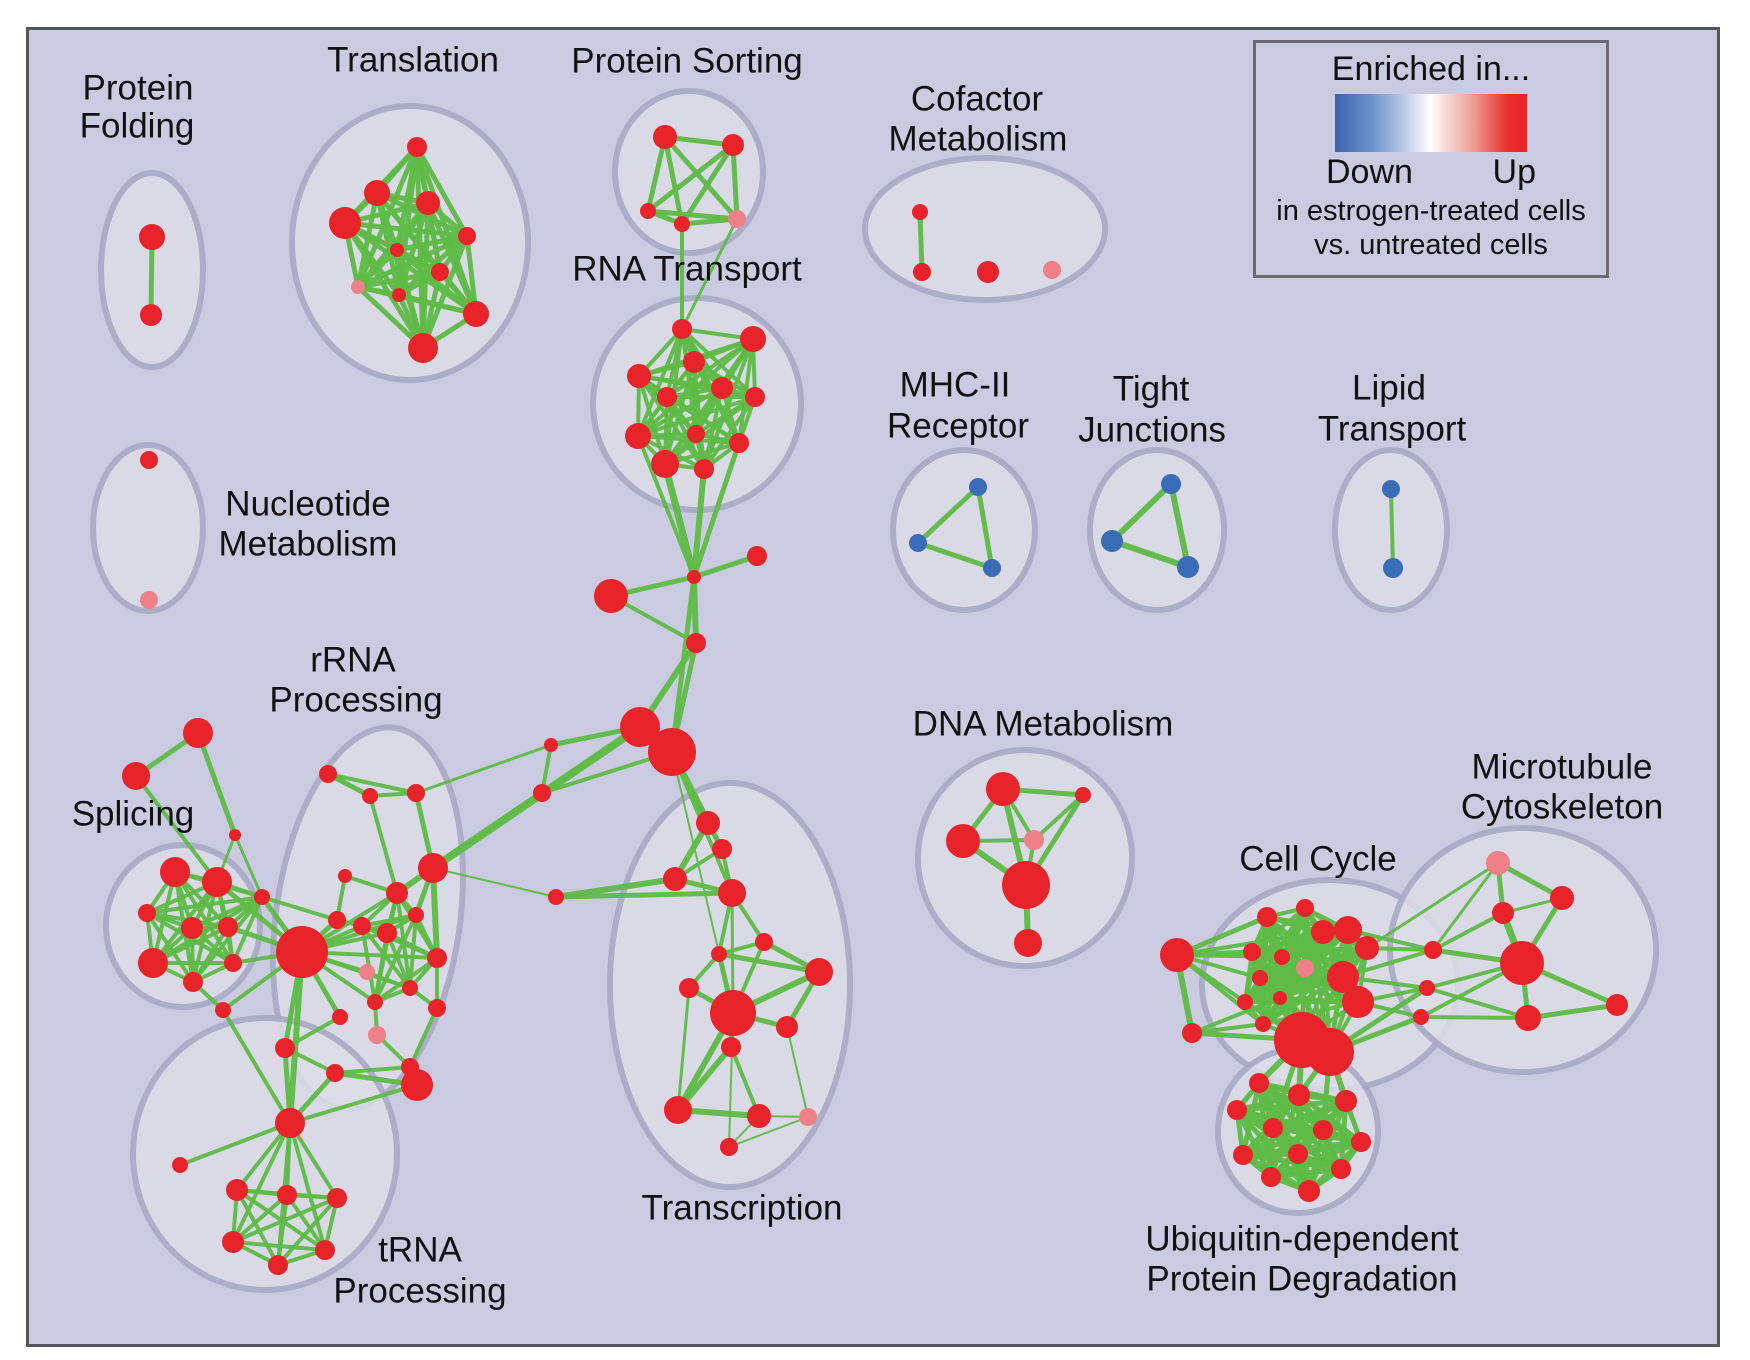 The height and width of the screenshot is (1360, 1750). I want to click on cluster-label-splicing: Splicing, so click(133, 813).